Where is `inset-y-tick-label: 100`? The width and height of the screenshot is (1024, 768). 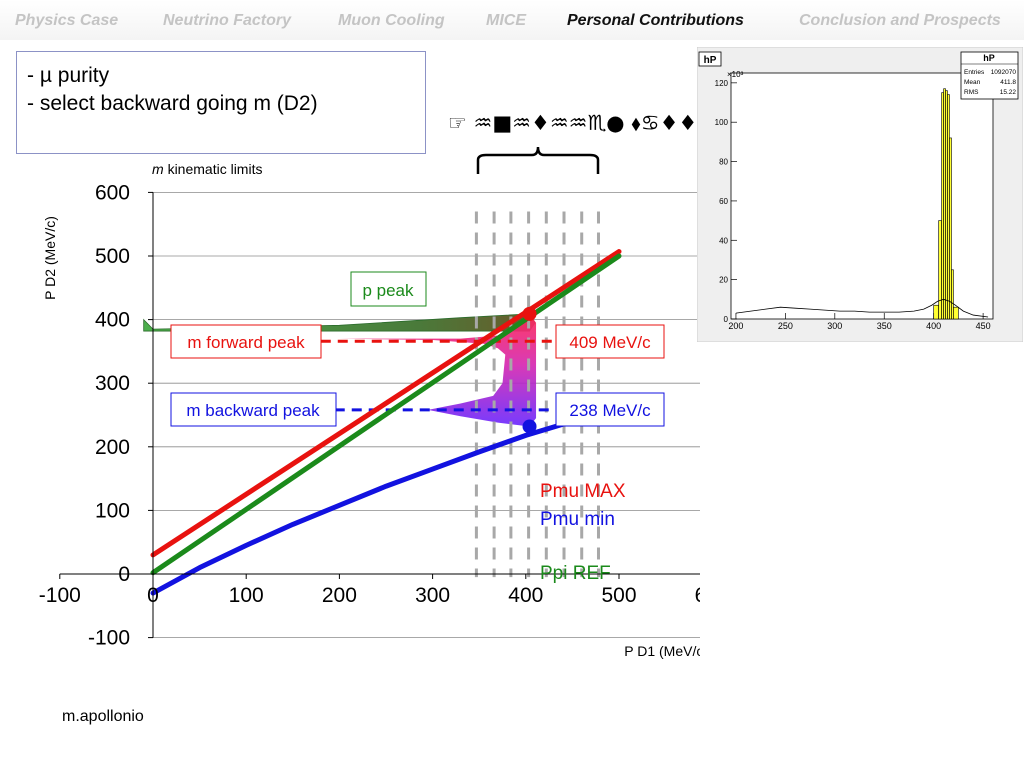 inset-y-tick-label: 100 is located at coordinates (722, 122).